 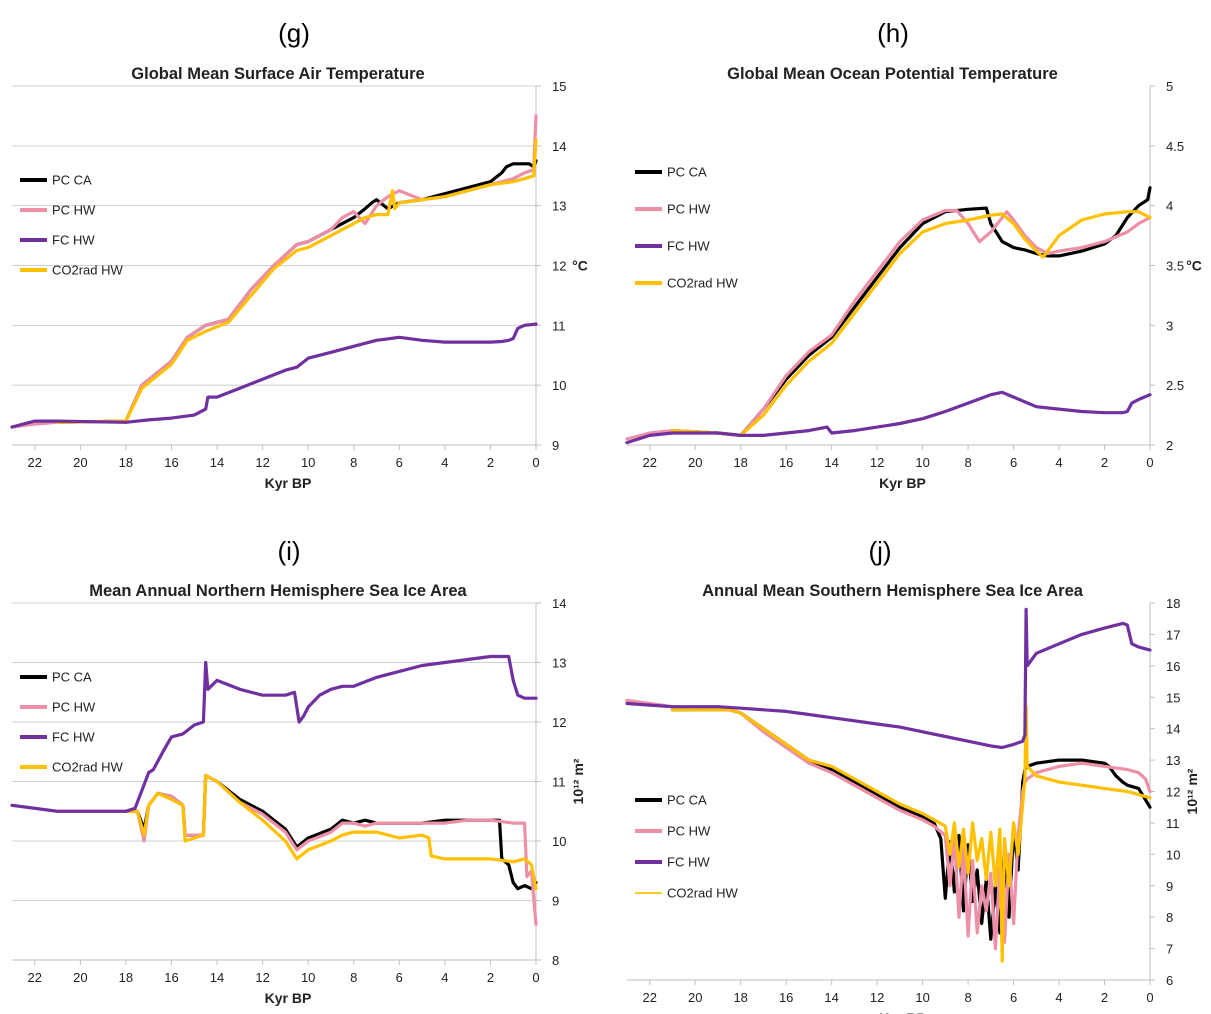 I want to click on y-tick-label: 7, so click(x=1169, y=949).